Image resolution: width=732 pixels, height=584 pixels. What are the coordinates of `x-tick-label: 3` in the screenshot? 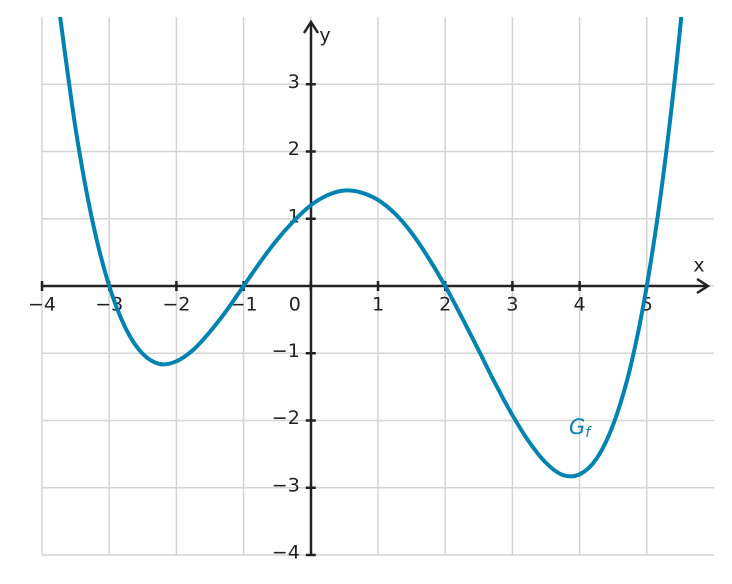 It's located at (512, 305).